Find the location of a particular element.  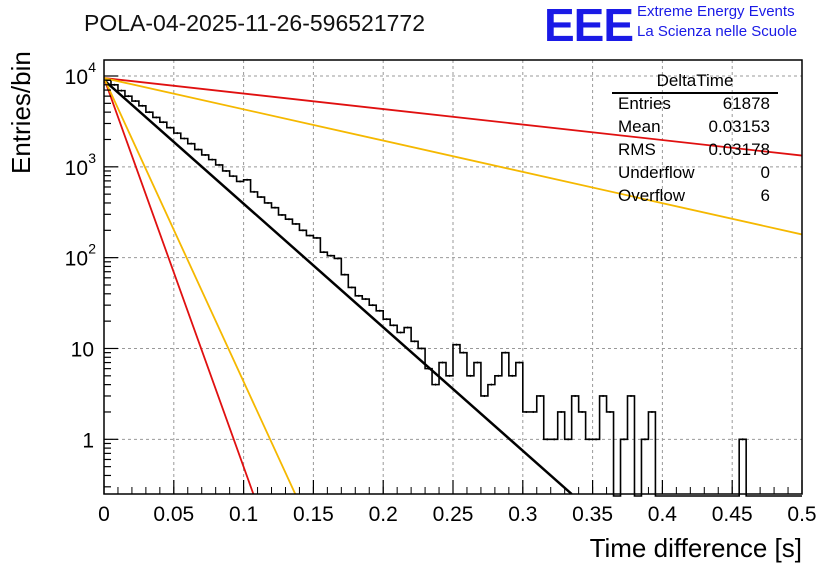

x-tick-label: 0.4 is located at coordinates (663, 514).